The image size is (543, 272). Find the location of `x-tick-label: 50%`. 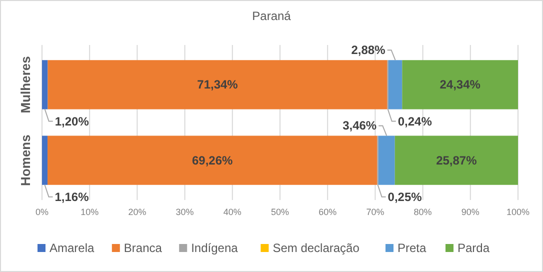

x-tick-label: 50% is located at coordinates (280, 212).